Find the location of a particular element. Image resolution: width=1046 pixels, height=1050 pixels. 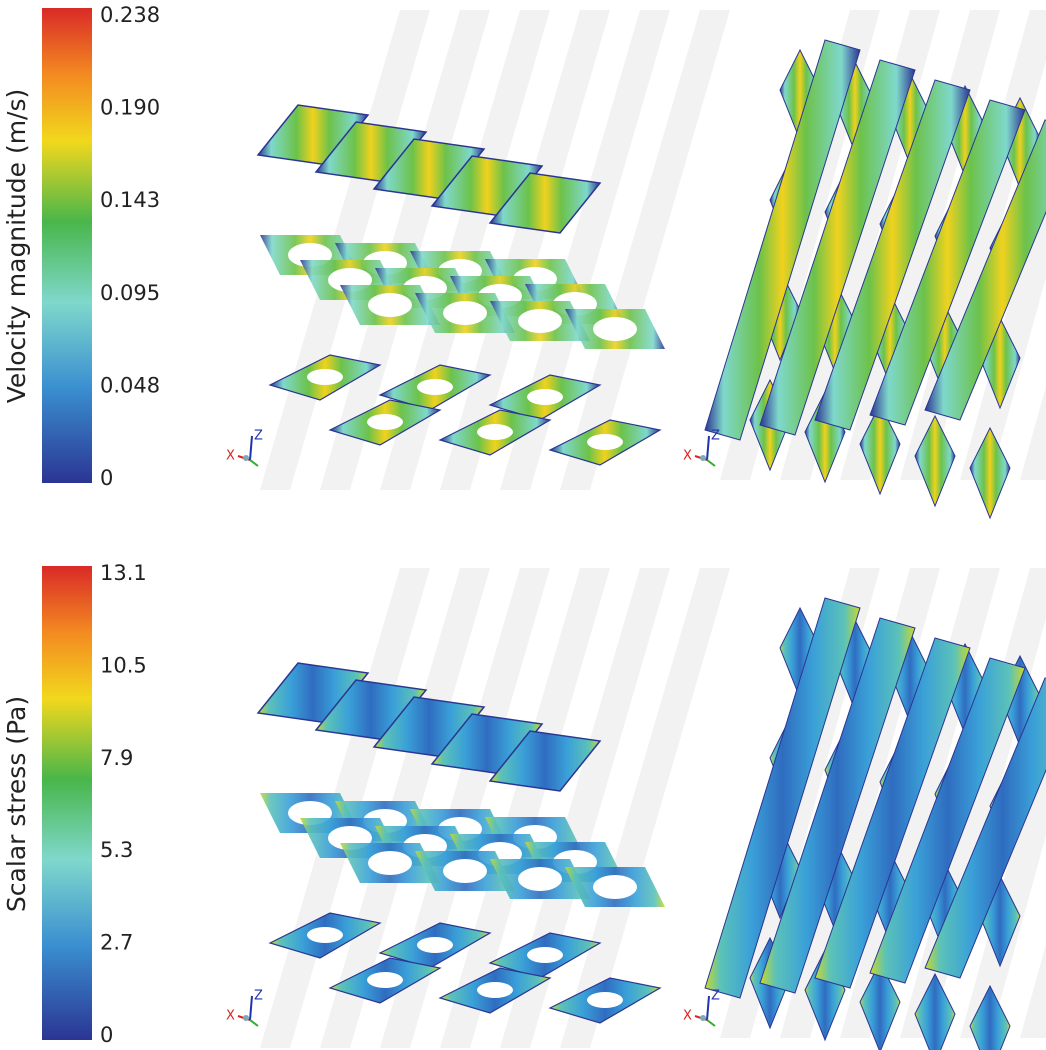

colorbar-tick-label: 0.238 is located at coordinates (130, 15).